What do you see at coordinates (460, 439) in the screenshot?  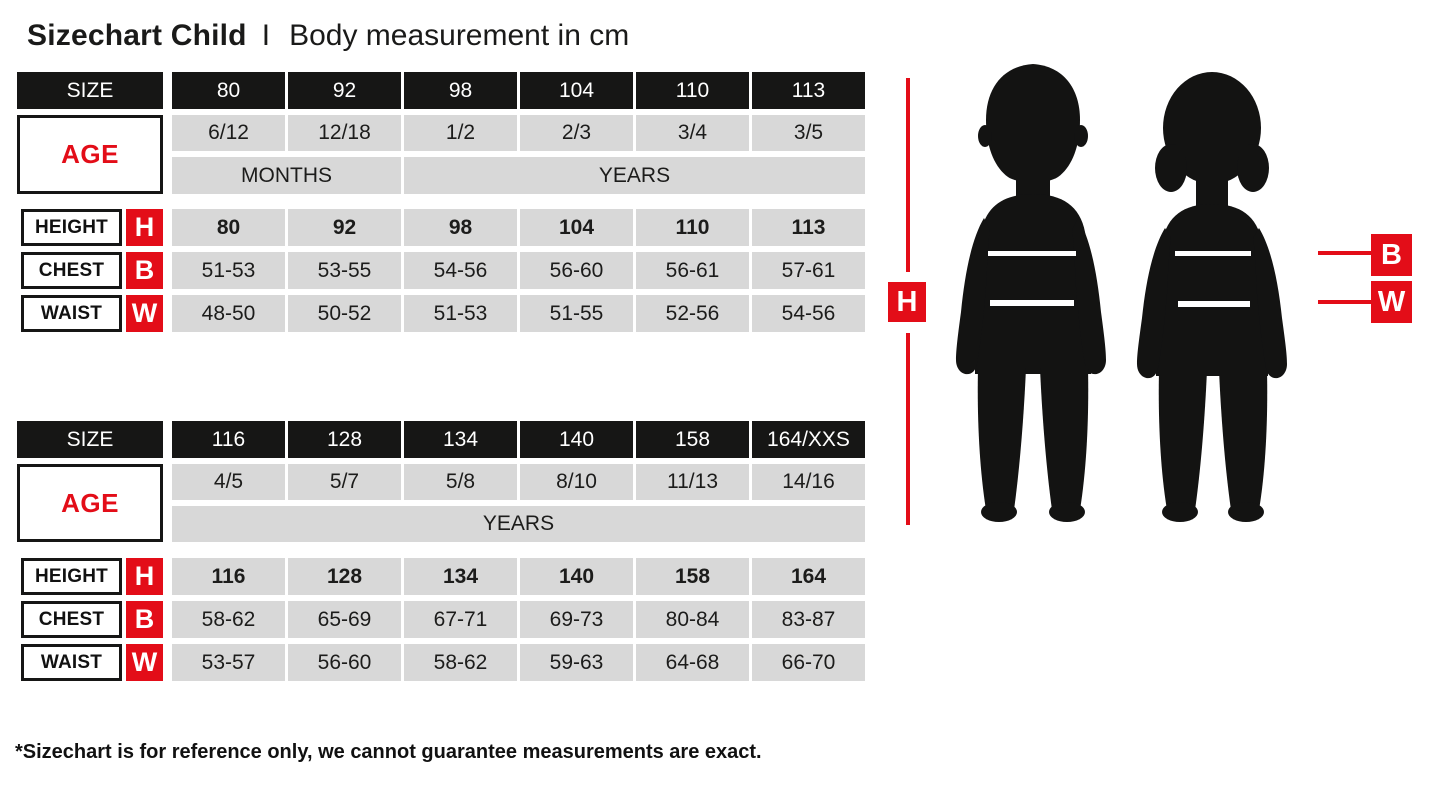 I see `size-value-cell: 134` at bounding box center [460, 439].